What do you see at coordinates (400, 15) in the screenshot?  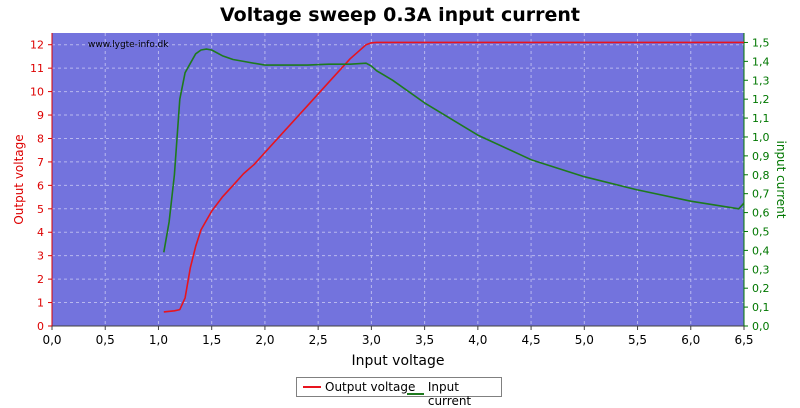 I see `chart-title: Voltage sweep 0.3A input current` at bounding box center [400, 15].